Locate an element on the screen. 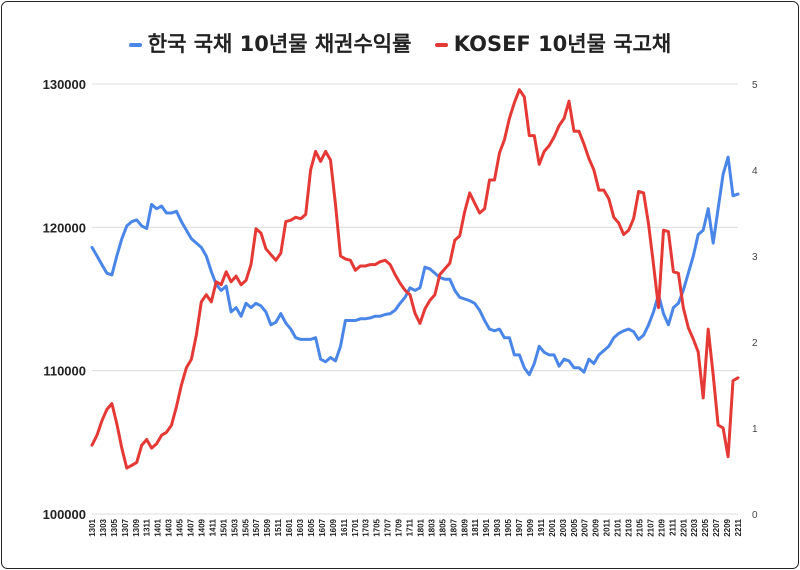  x-tick-18: 1601 is located at coordinates (289, 527).